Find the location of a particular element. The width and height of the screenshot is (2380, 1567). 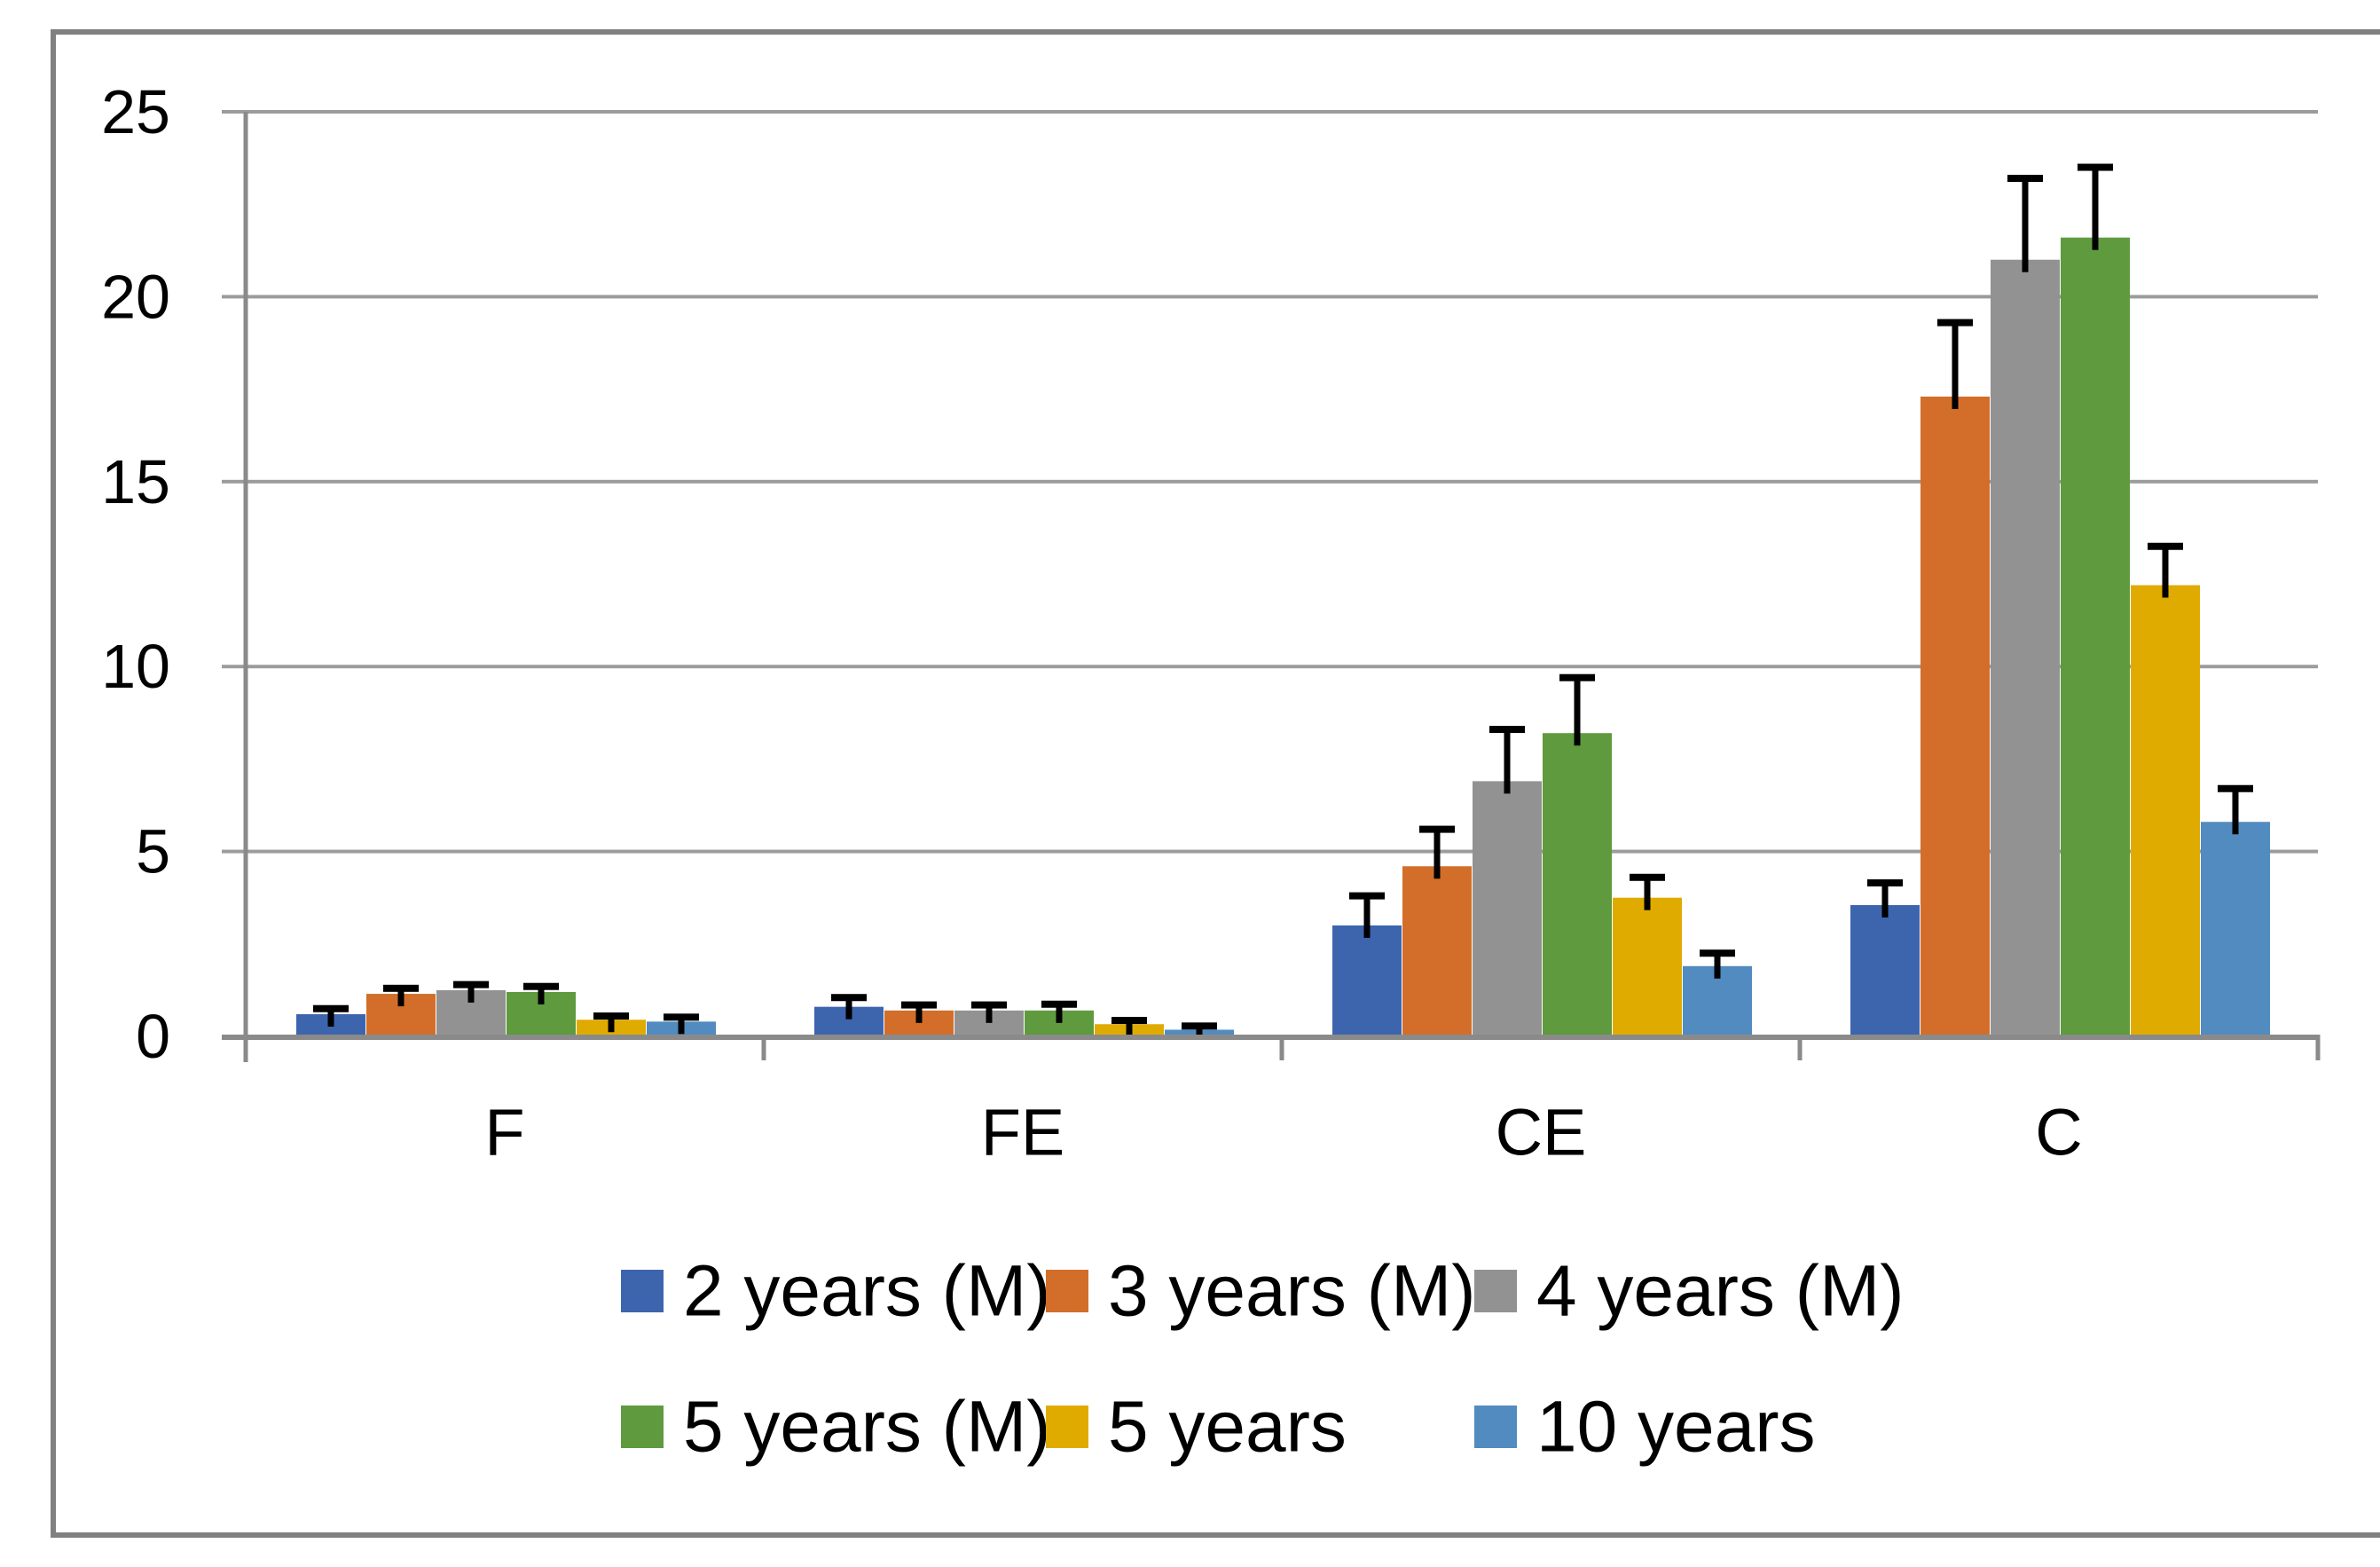

legend-label: 10 years is located at coordinates (1676, 1427).